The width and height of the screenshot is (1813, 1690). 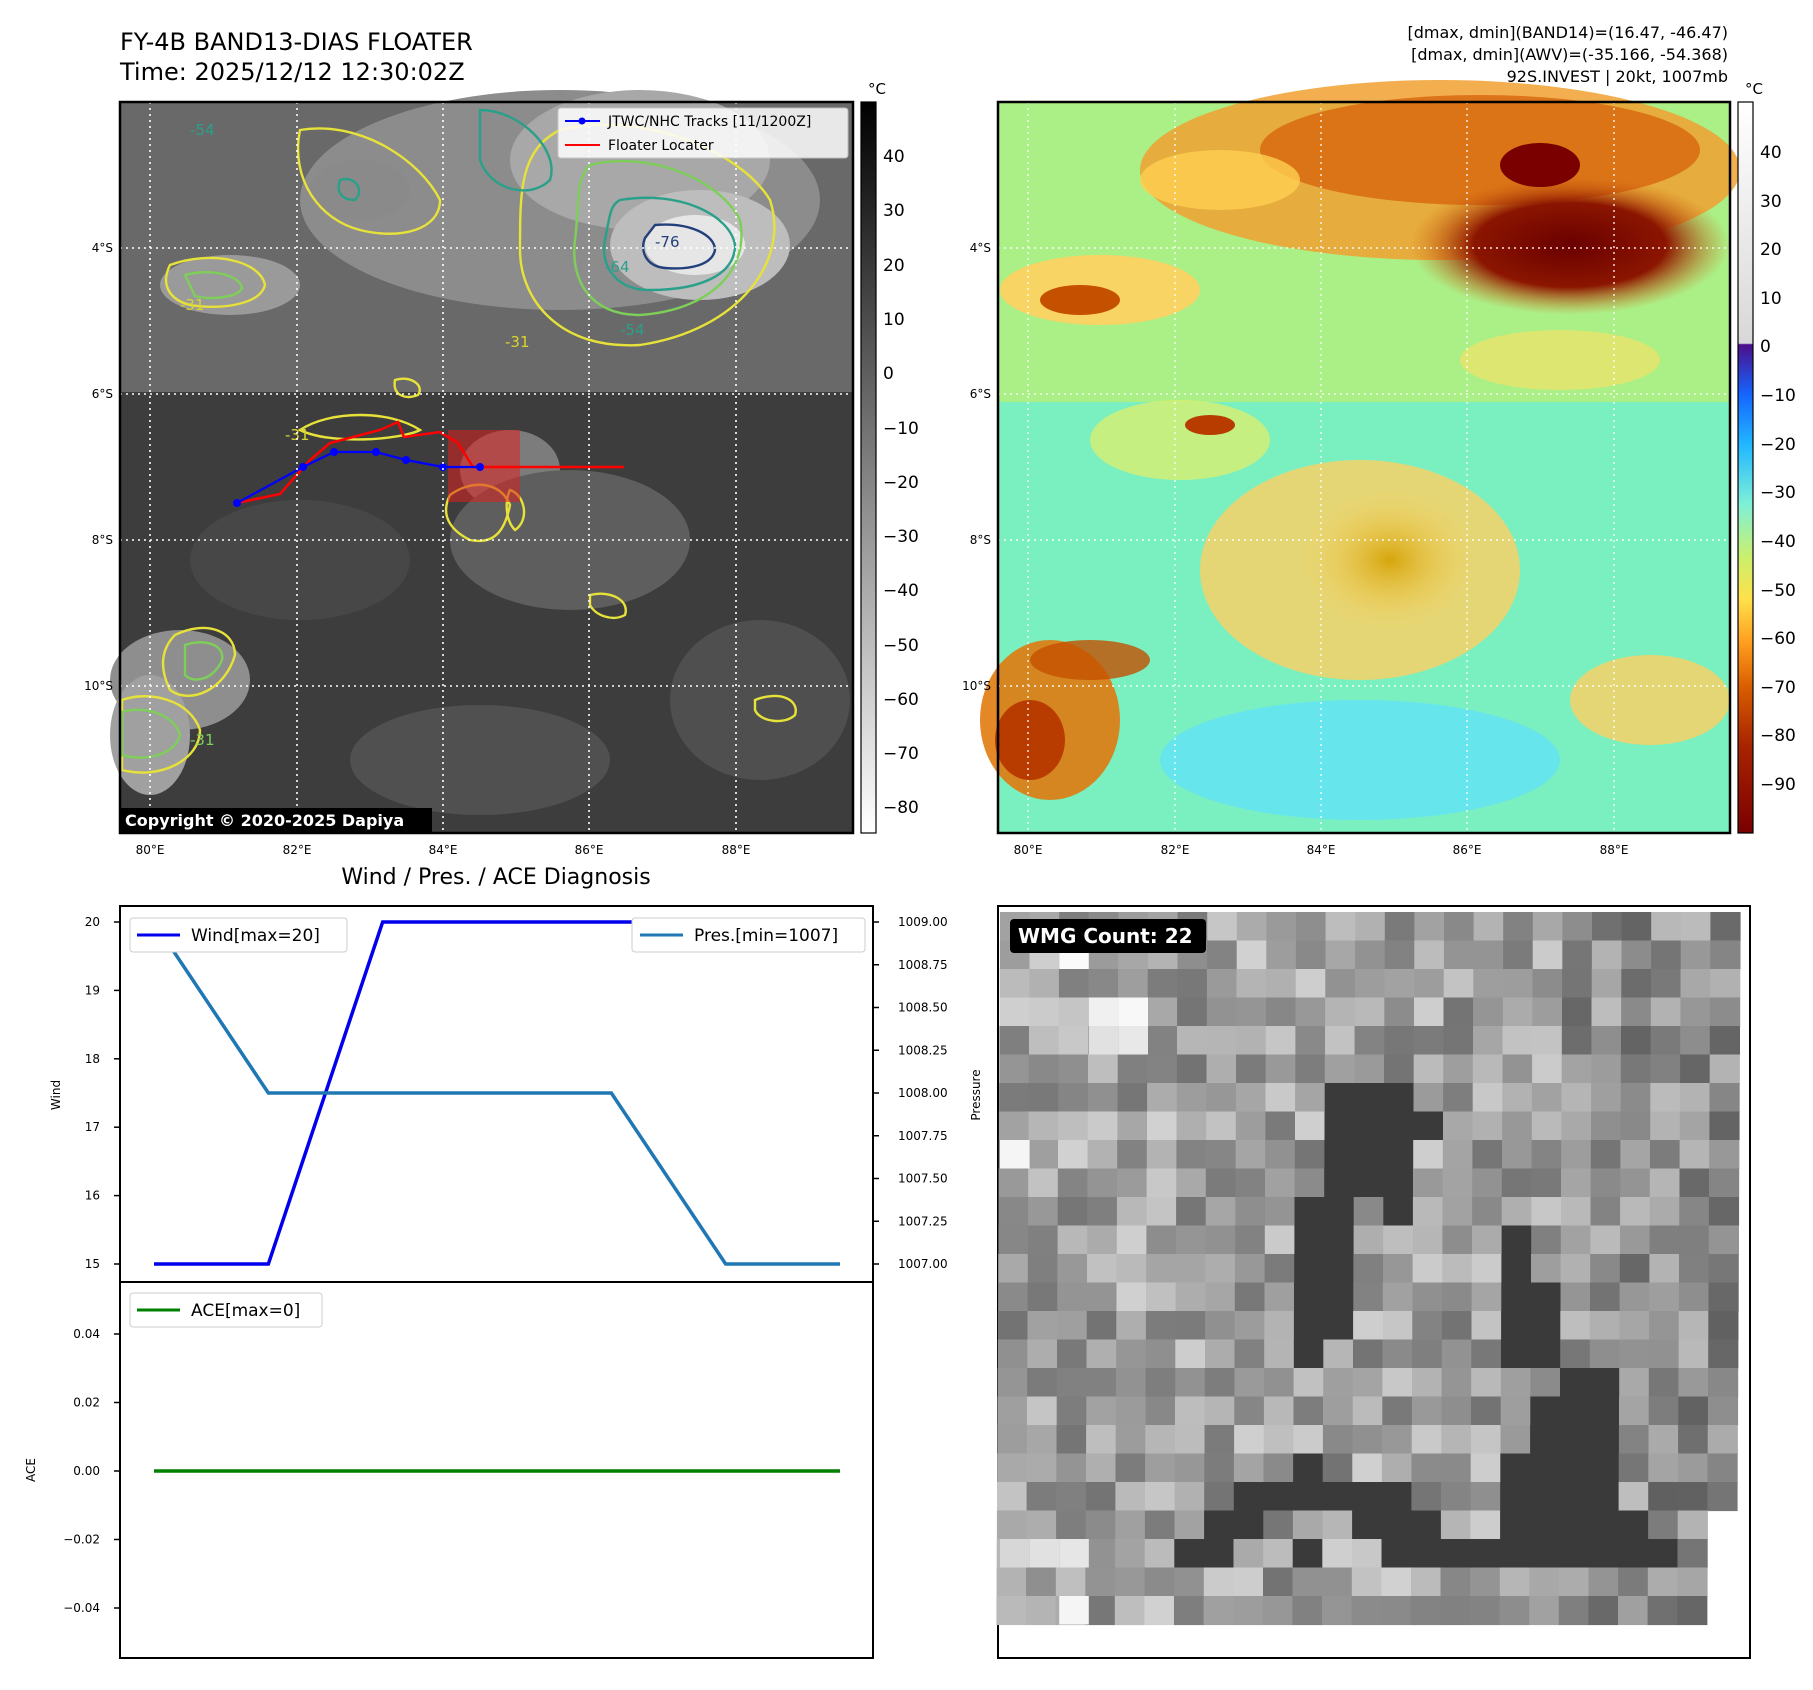 What do you see at coordinates (1771, 250) in the screenshot?
I see `color-tick-20: 20` at bounding box center [1771, 250].